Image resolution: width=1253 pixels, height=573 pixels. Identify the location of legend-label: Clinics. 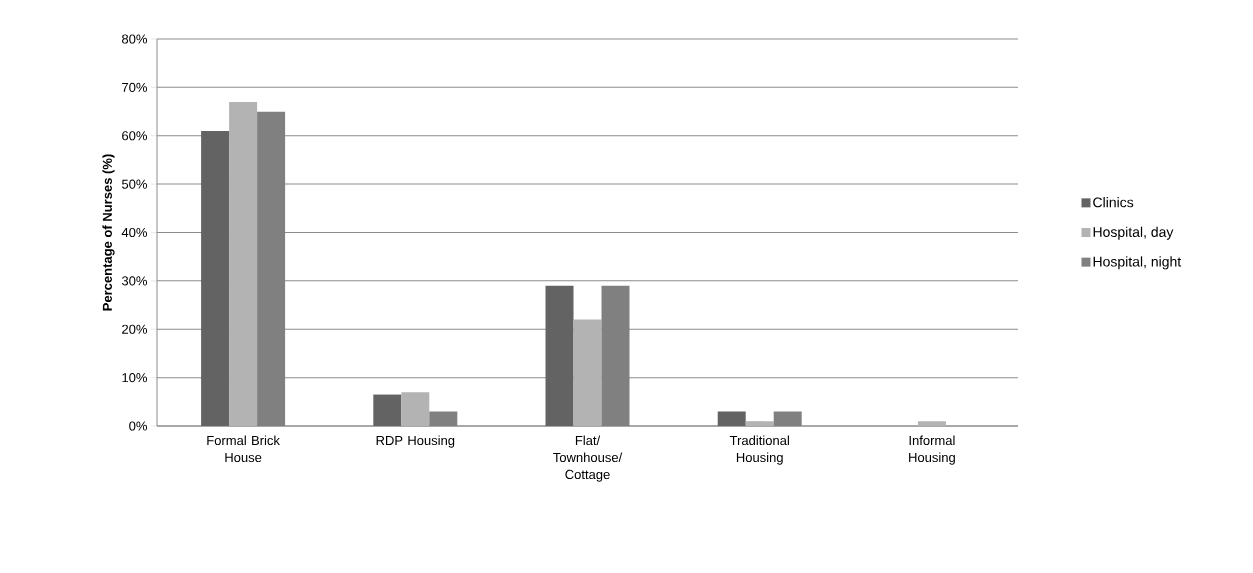
(1113, 202).